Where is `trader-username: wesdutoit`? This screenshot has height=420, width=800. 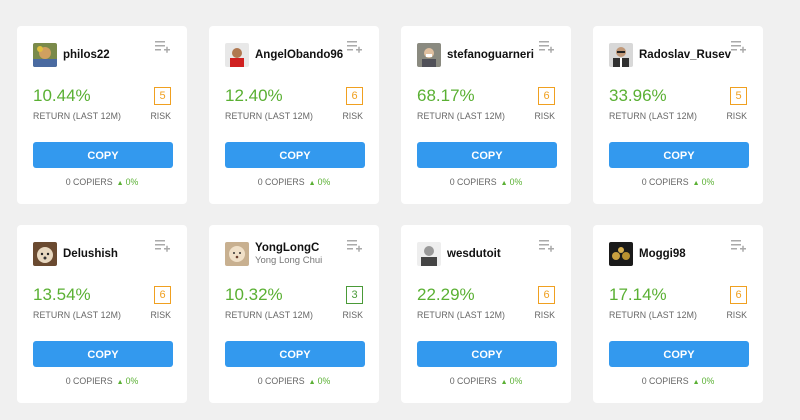
trader-username: wesdutoit is located at coordinates (474, 253).